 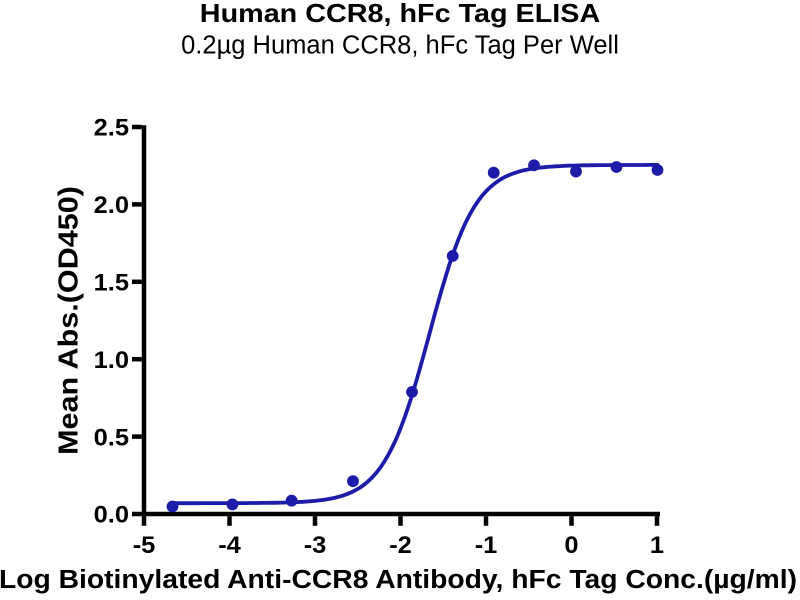 I want to click on svg-text: 0, so click(x=571, y=546).